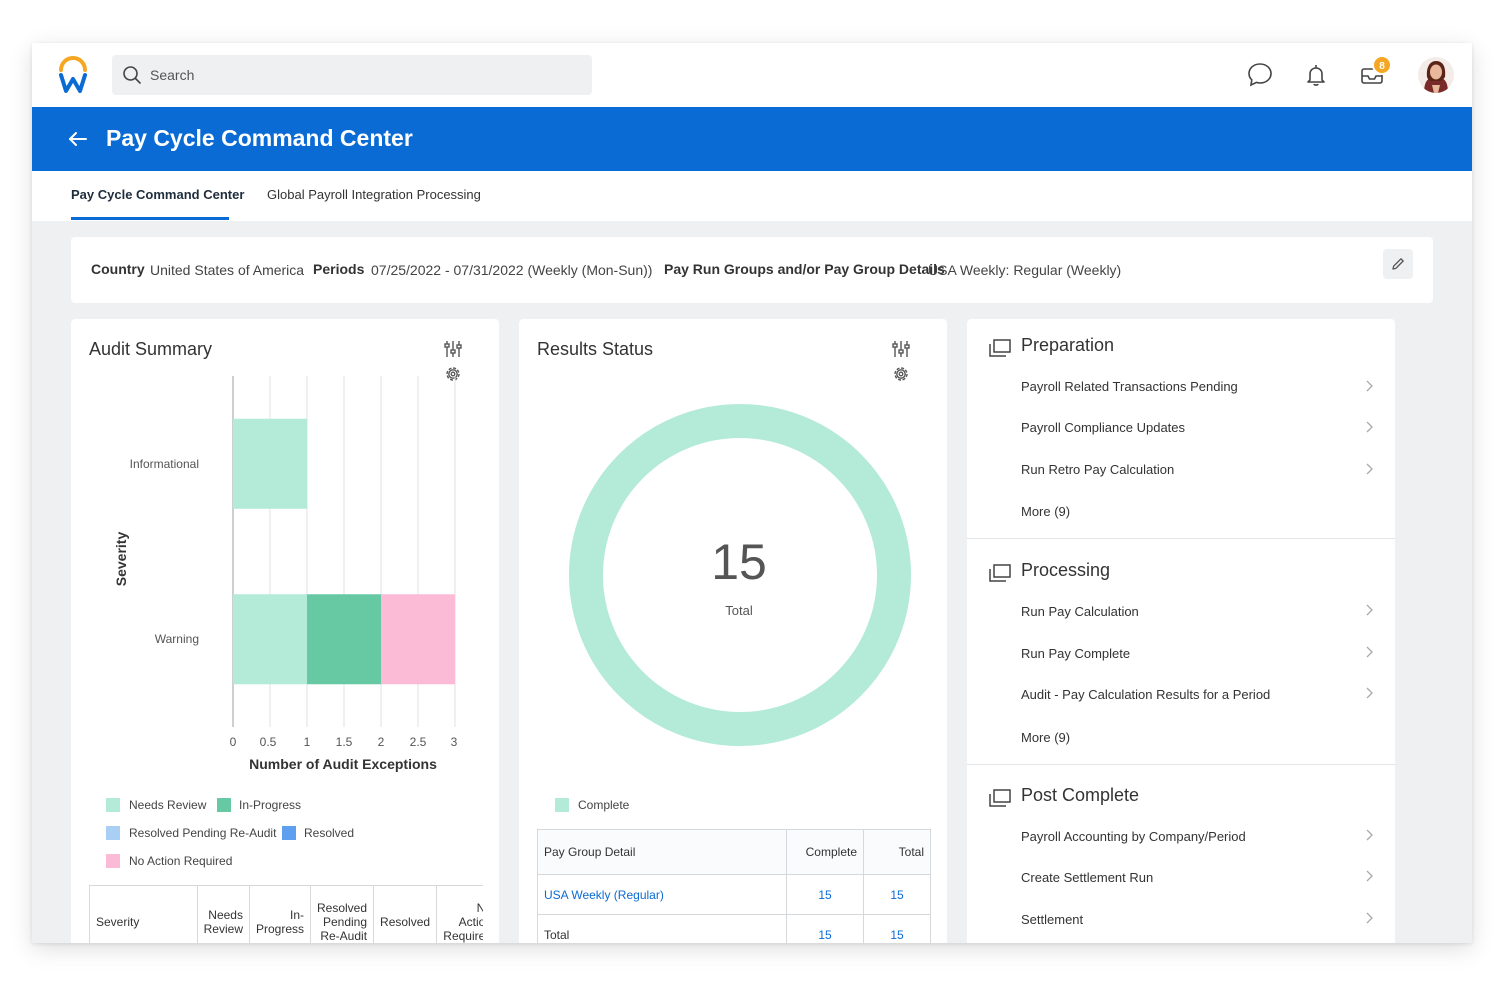  What do you see at coordinates (1129, 386) in the screenshot?
I see `task-payroll-related-transactions-pending: Payroll Related Transactions Pending` at bounding box center [1129, 386].